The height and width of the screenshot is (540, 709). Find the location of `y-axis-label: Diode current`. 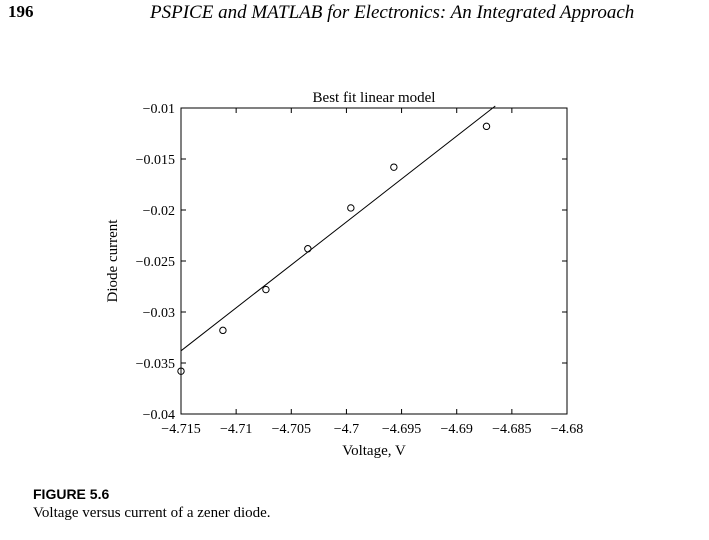

y-axis-label: Diode current is located at coordinates (113, 261).